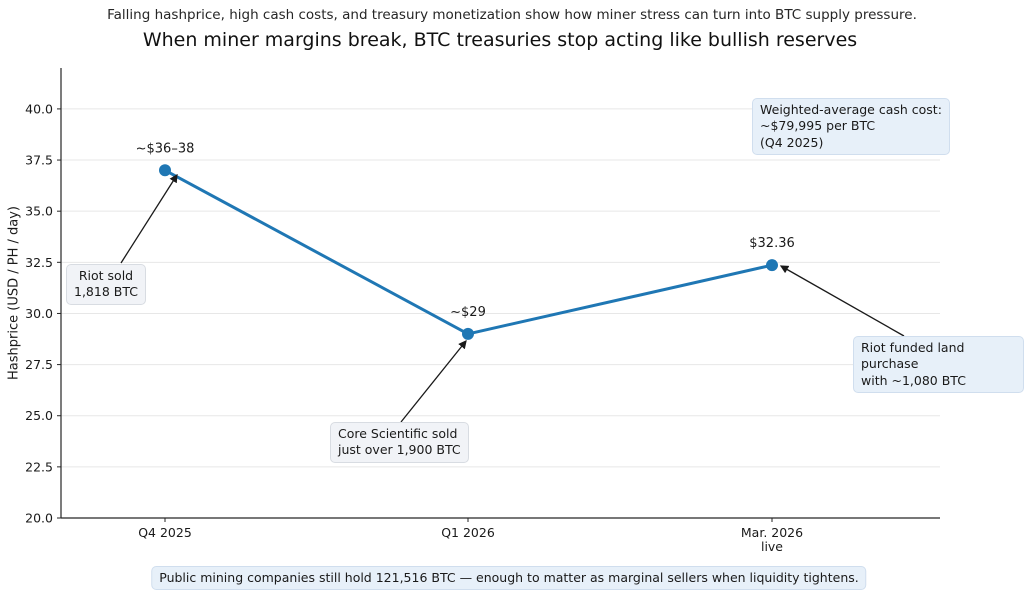  What do you see at coordinates (39, 262) in the screenshot?
I see `y-tick-label: 32.5` at bounding box center [39, 262].